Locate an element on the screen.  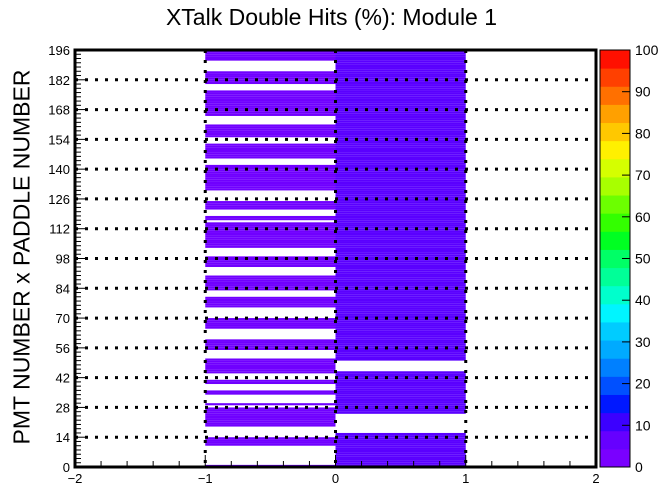
colorbar-tick-label: 10 is located at coordinates (643, 425).